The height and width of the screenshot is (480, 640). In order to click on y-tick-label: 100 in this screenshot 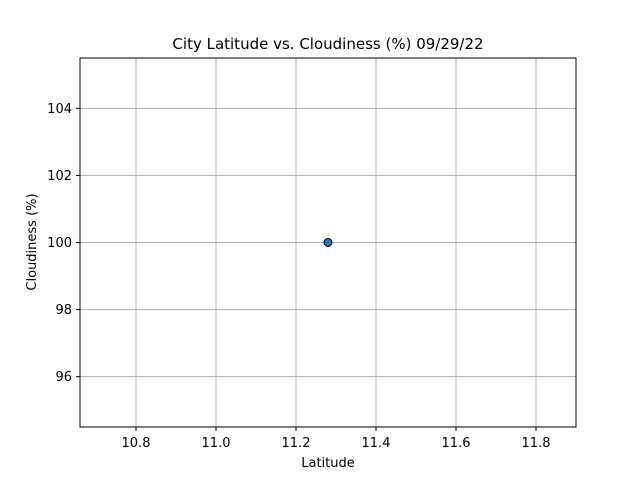, I will do `click(59, 243)`.